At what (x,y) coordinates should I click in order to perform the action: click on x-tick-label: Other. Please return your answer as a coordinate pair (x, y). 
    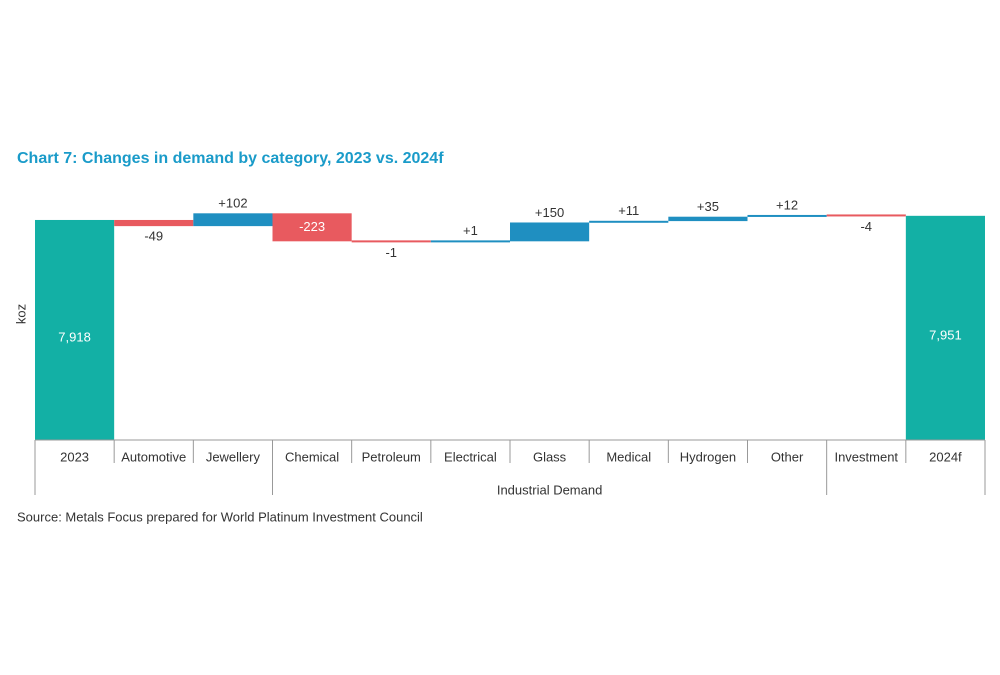
    Looking at the image, I should click on (787, 456).